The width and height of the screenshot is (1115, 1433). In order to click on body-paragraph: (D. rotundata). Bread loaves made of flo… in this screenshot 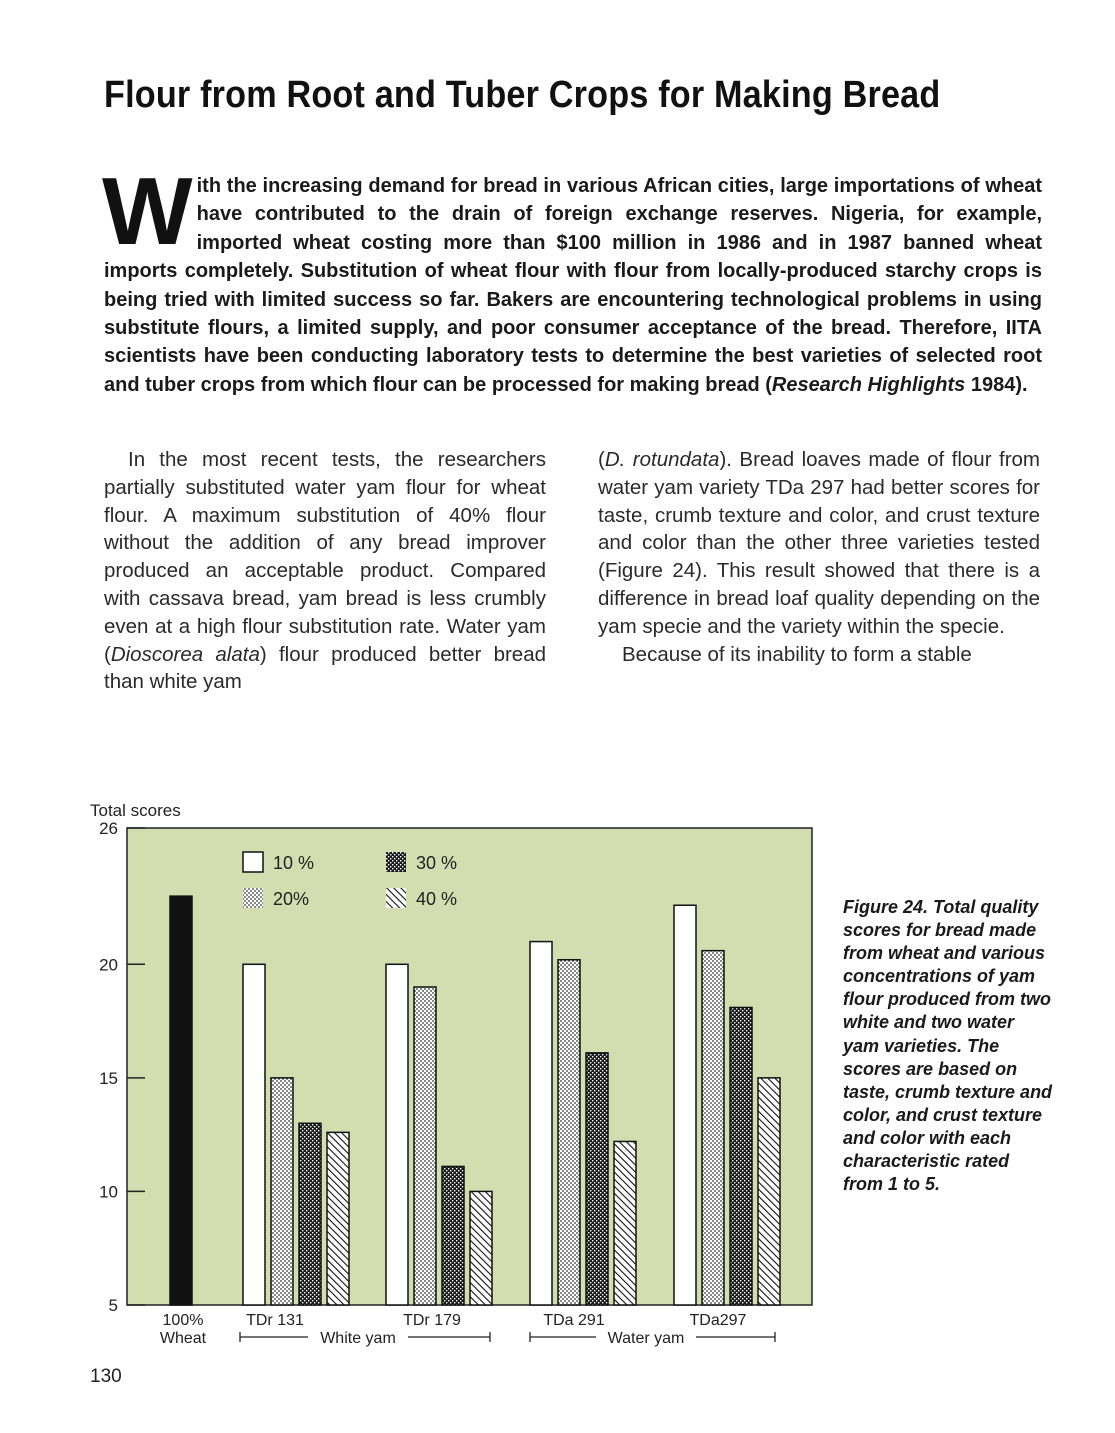, I will do `click(819, 543)`.